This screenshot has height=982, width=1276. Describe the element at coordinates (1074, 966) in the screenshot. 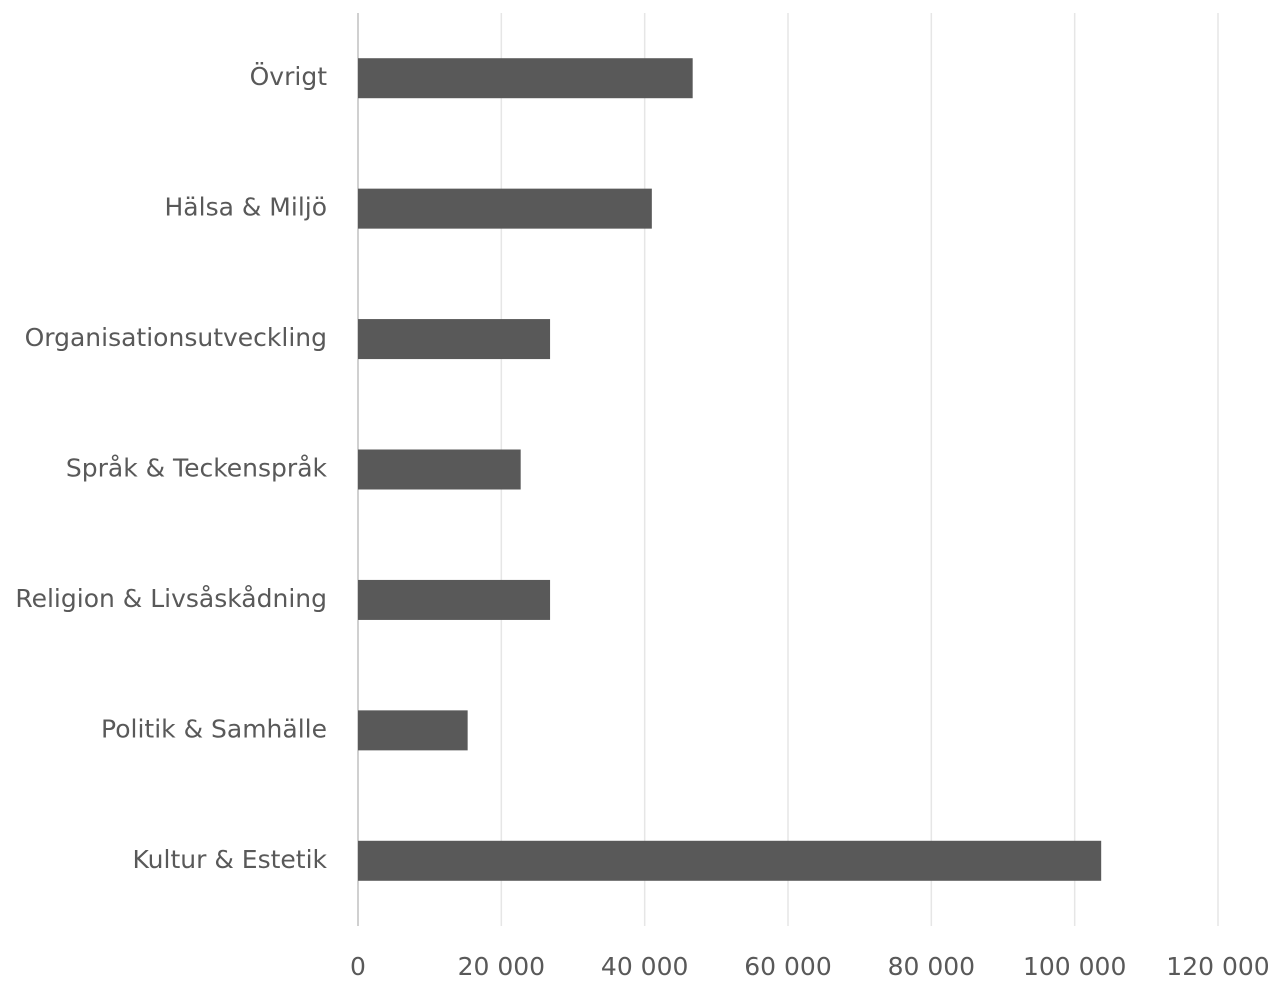

I see `x-tick-label: 100 000` at that location.